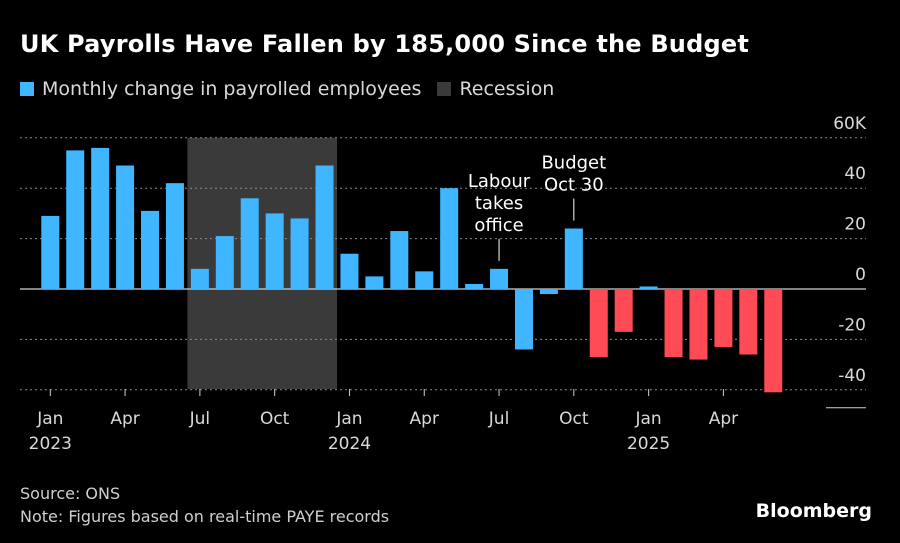 This screenshot has height=543, width=900. I want to click on annotation-text: Oct 30, so click(574, 185).